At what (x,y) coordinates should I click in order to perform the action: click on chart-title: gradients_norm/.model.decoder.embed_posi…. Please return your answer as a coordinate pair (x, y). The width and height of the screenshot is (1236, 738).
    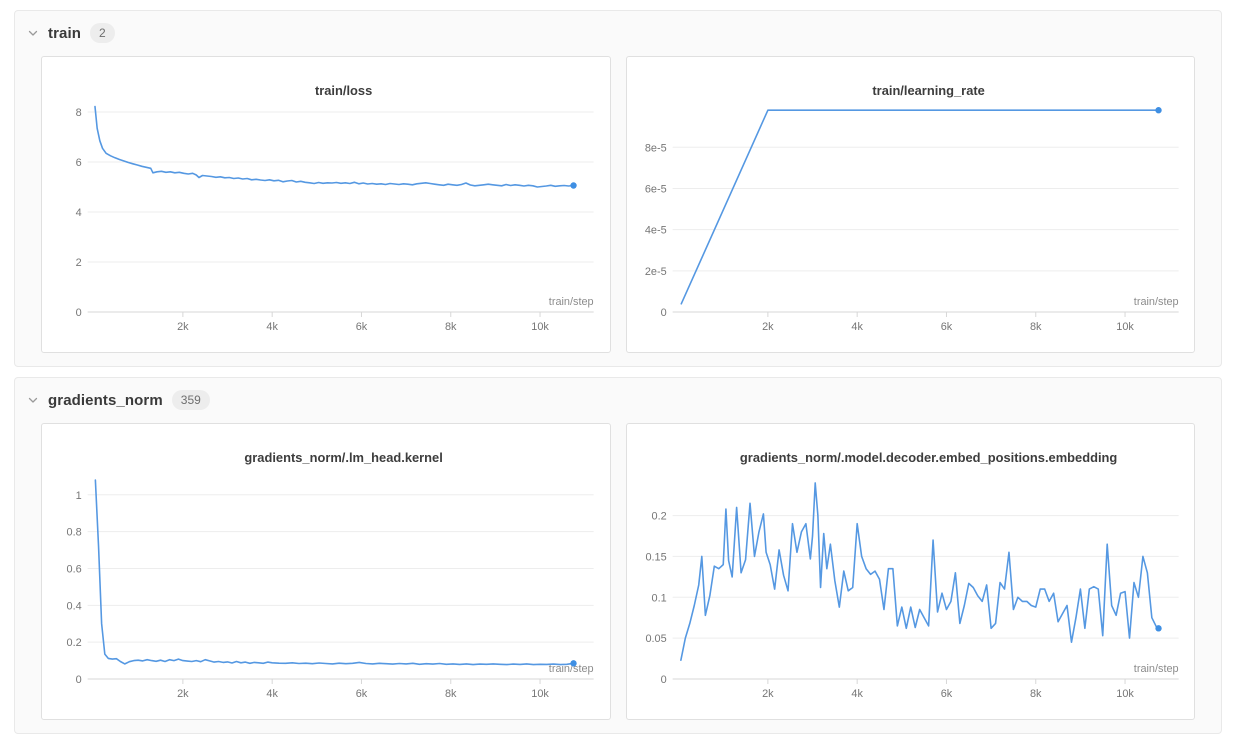
    Looking at the image, I should click on (927, 457).